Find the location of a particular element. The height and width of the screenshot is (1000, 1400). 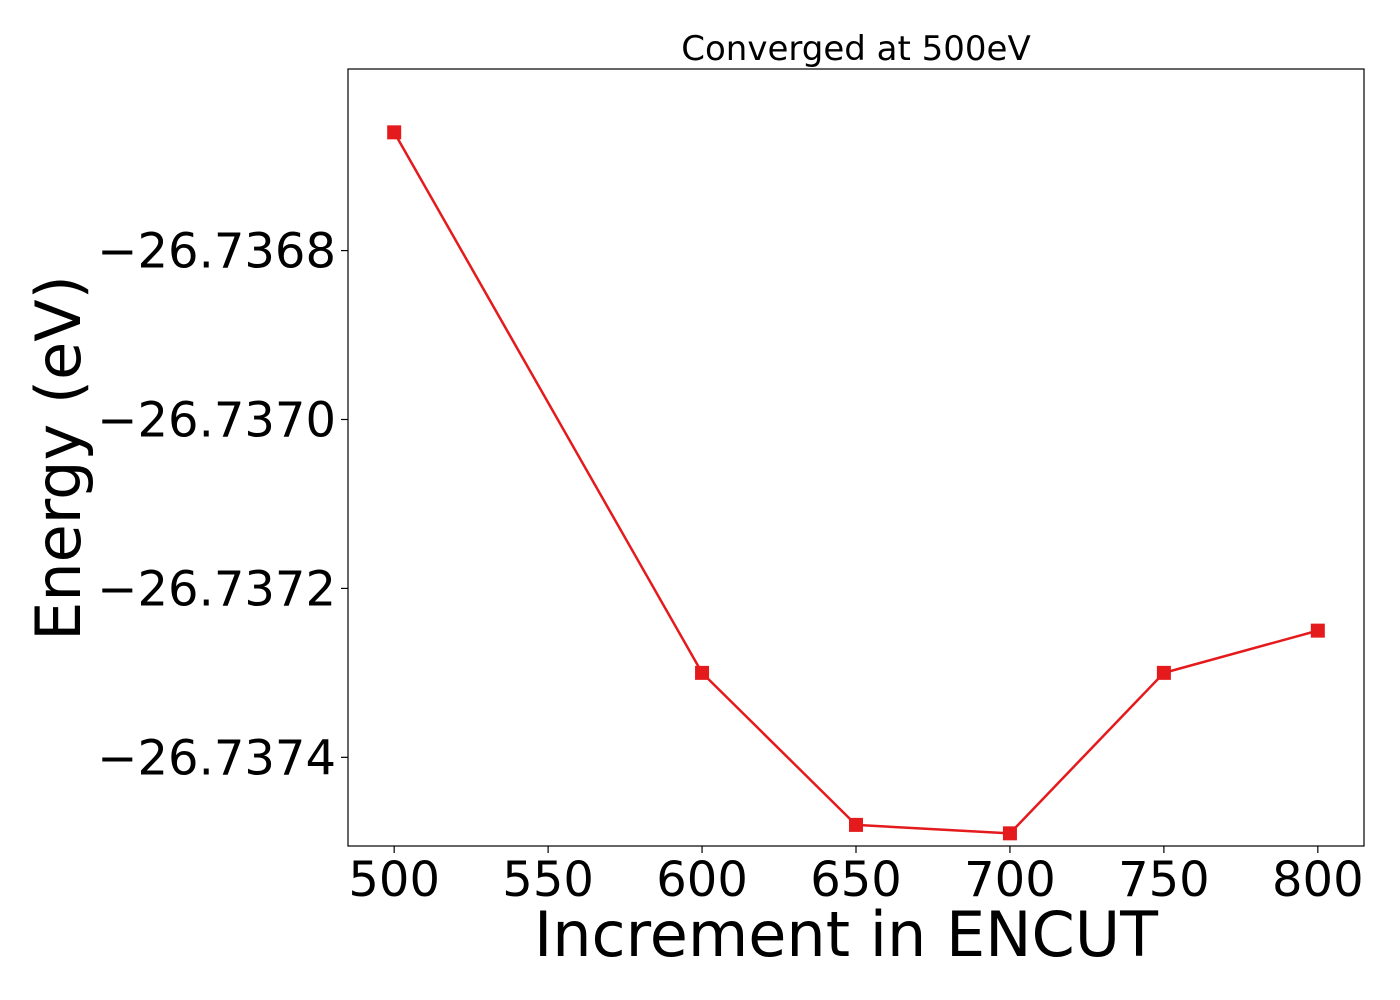

x-tick-label: 500 is located at coordinates (394, 880).